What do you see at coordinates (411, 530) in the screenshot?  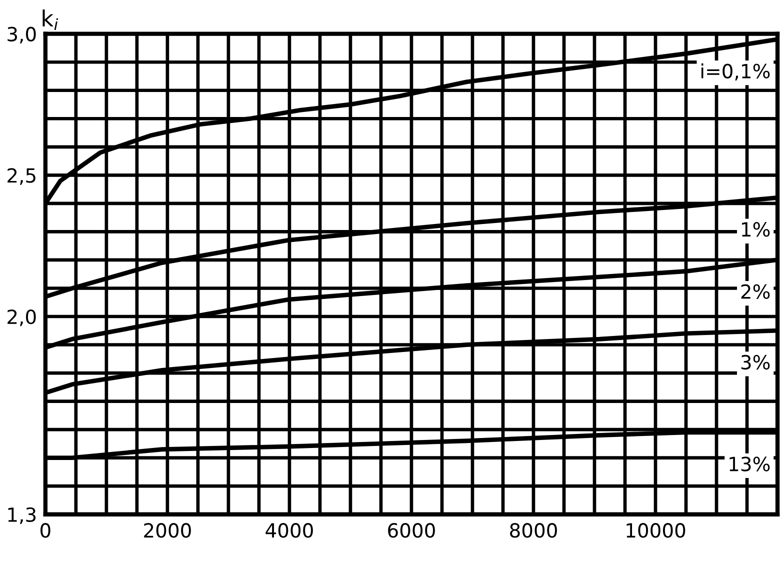 I see `x-tick-label: 6000` at bounding box center [411, 530].